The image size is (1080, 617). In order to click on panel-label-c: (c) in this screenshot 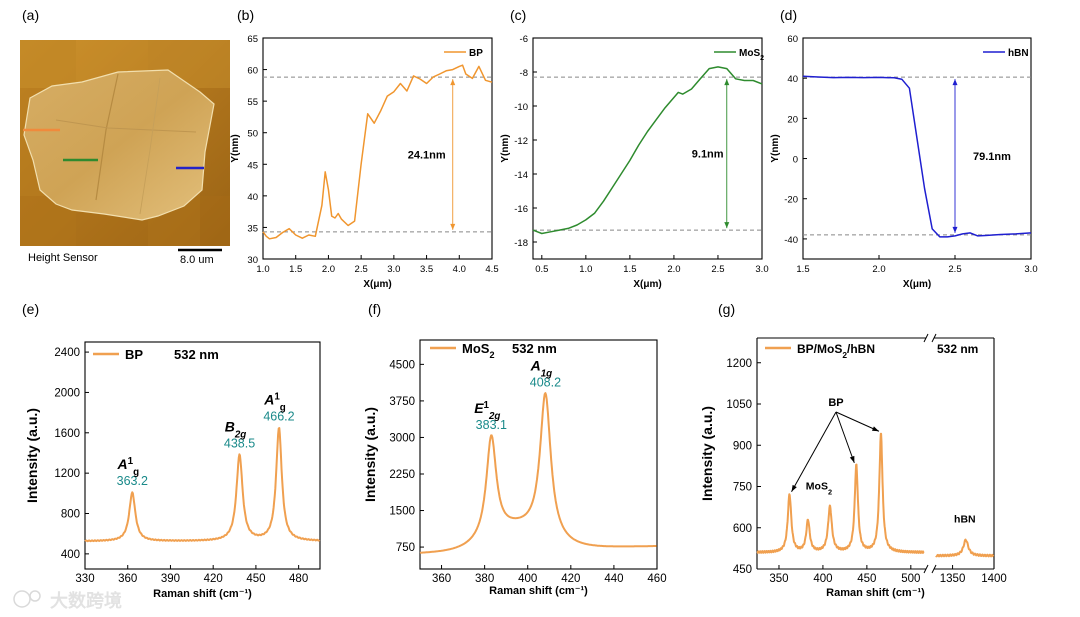, I will do `click(518, 15)`.